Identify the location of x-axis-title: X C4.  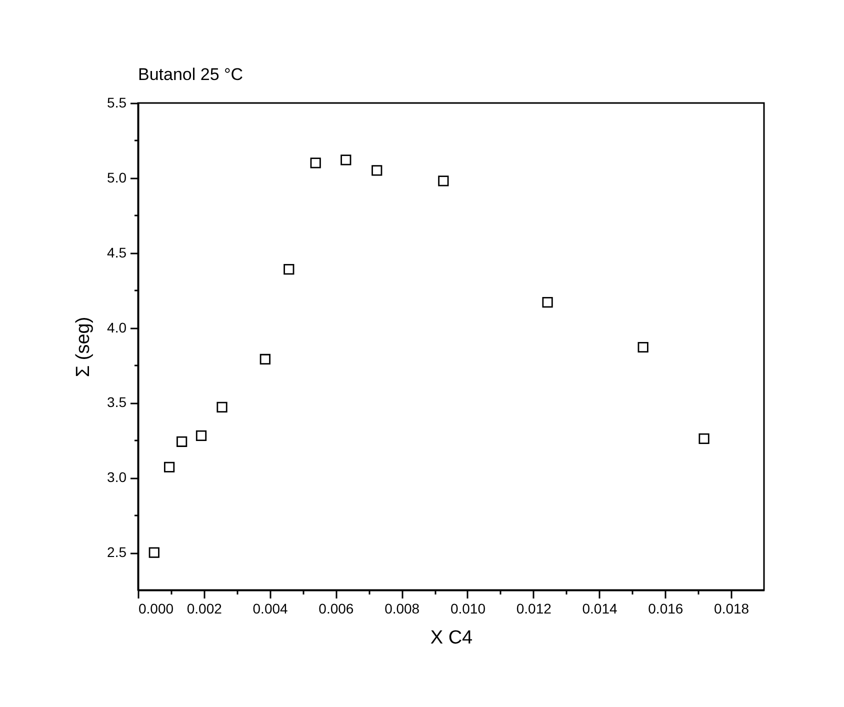
(452, 638).